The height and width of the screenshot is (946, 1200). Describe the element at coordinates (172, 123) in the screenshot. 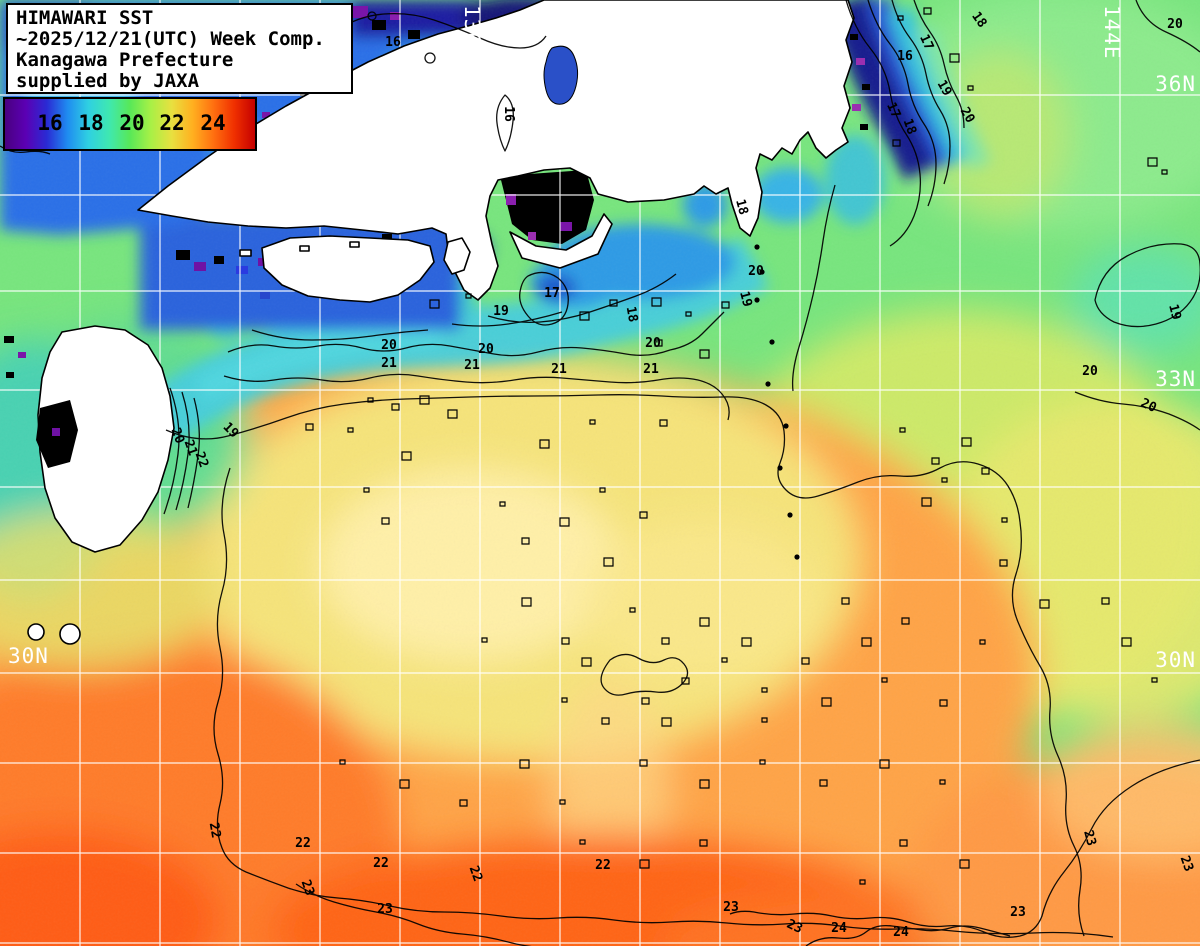

I see `colorbar-tick-22: 22` at that location.